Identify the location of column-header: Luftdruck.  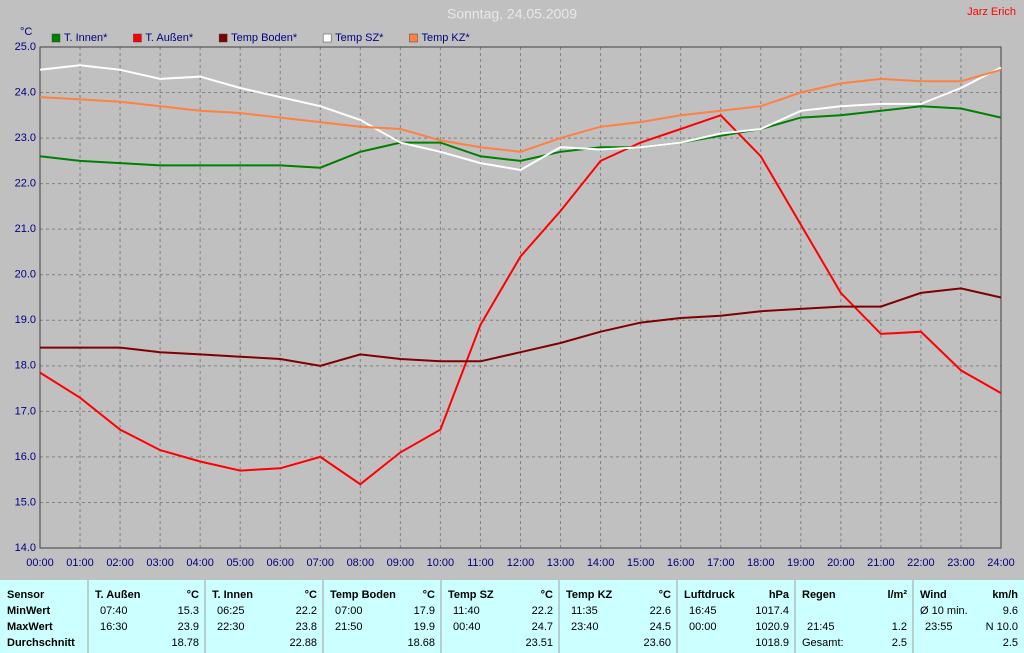
(710, 595).